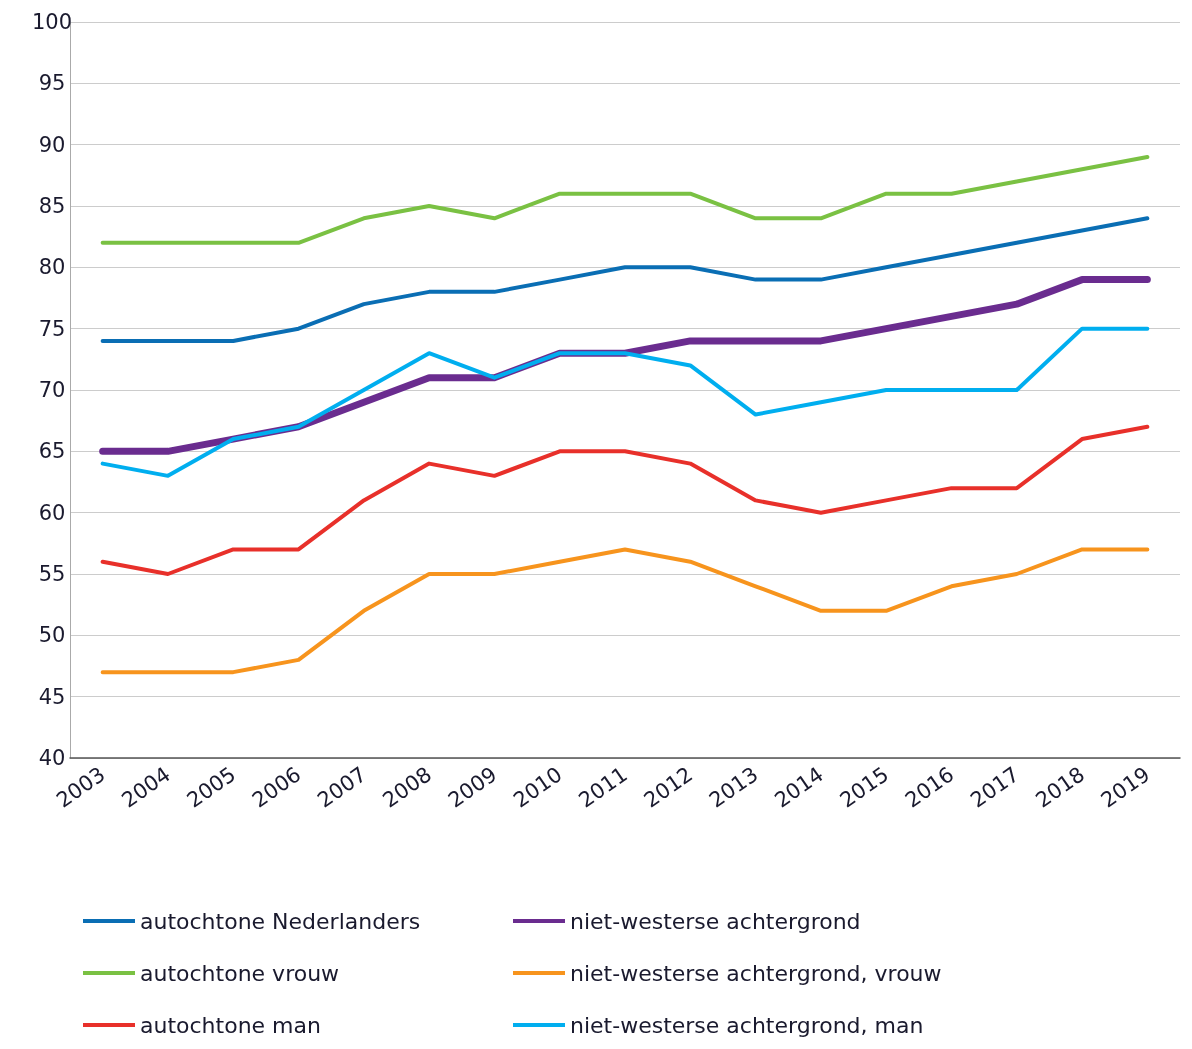 This screenshot has width=1192, height=1049. I want to click on legend-label: autochtone Nederlanders, so click(280, 921).